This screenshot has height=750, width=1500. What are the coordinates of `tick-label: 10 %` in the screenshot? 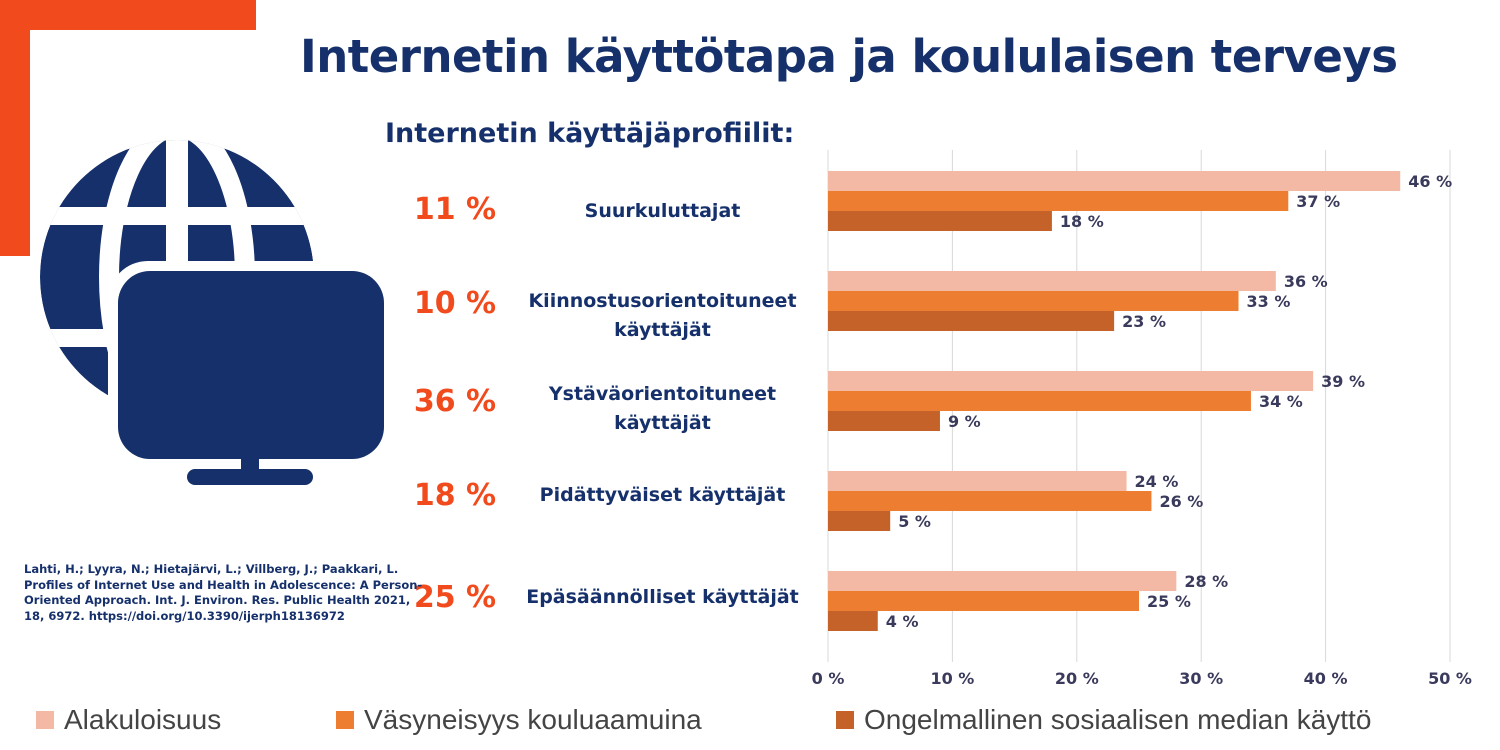 It's located at (952, 678).